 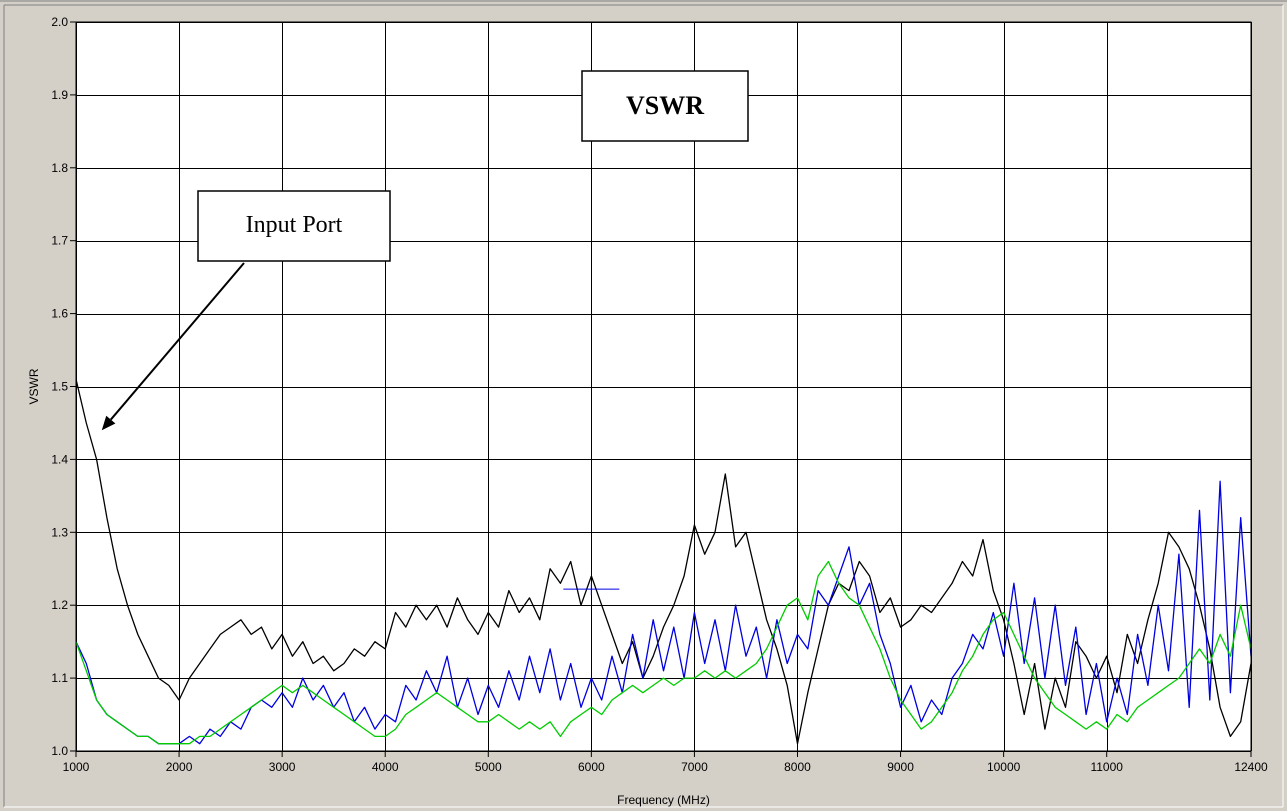 What do you see at coordinates (591, 767) in the screenshot?
I see `x-tick-label: 6000` at bounding box center [591, 767].